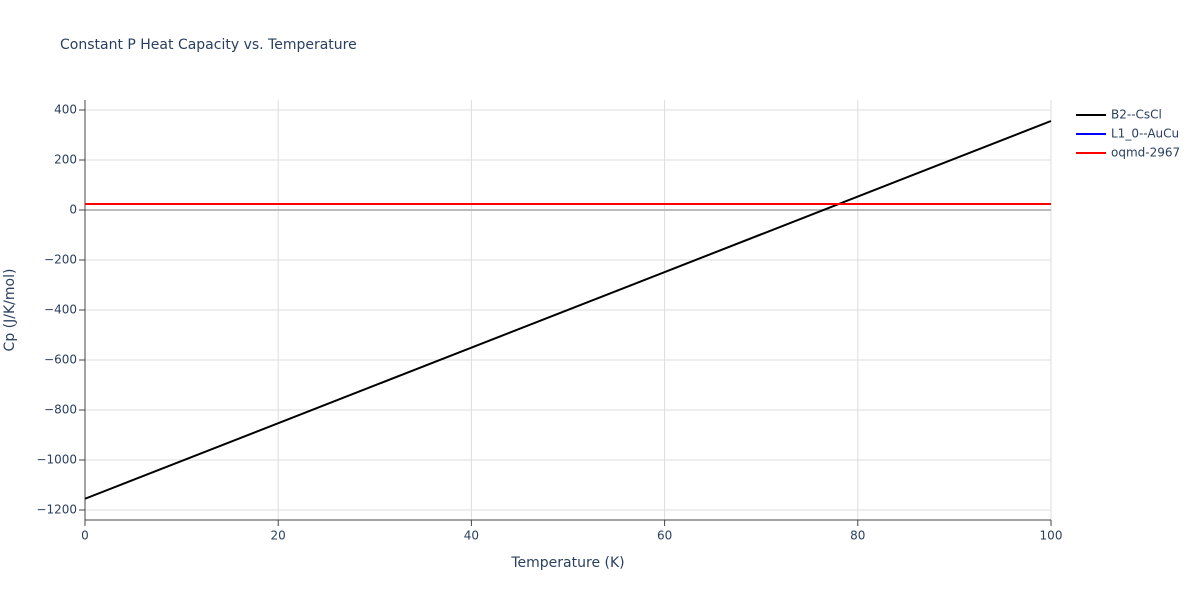 The image size is (1200, 600). What do you see at coordinates (85, 536) in the screenshot?
I see `x-tick-label: 0` at bounding box center [85, 536].